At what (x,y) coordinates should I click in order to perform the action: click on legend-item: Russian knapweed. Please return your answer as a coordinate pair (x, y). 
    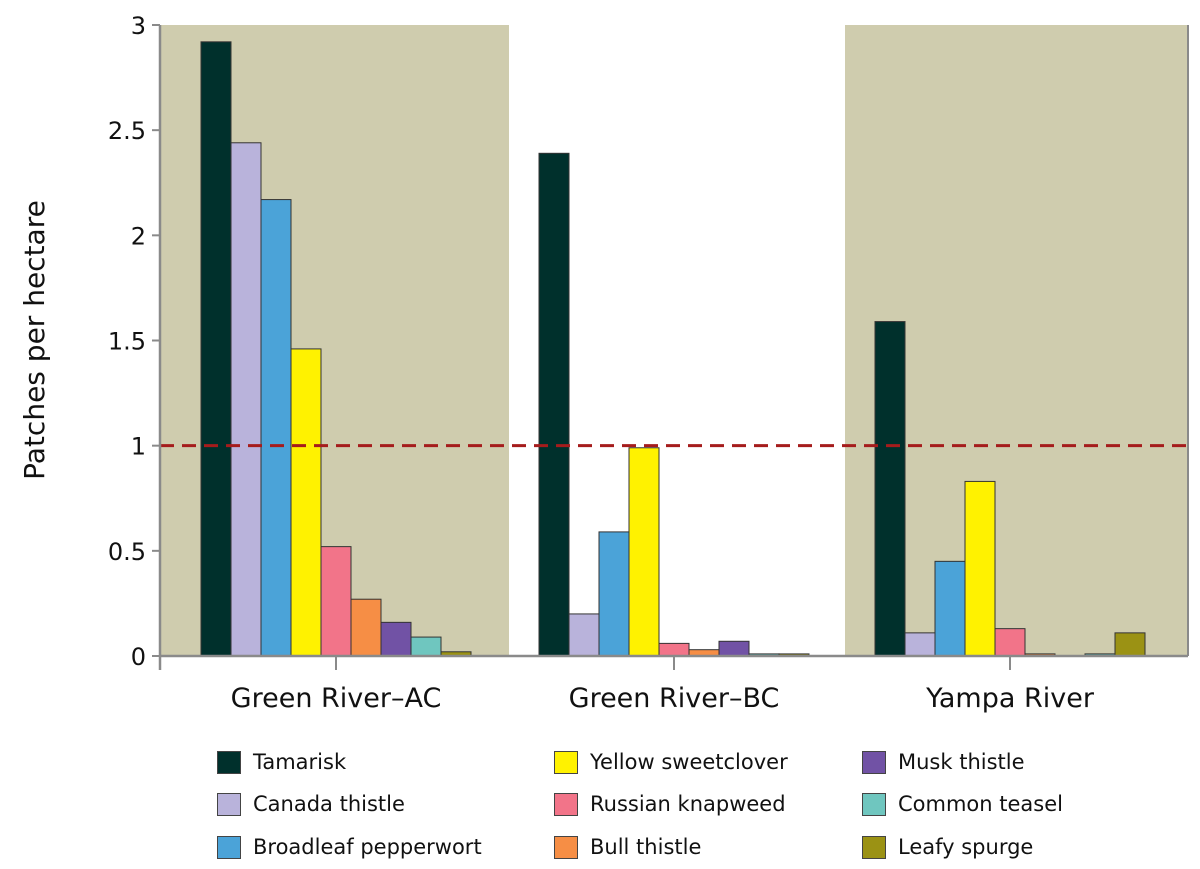
    Looking at the image, I should click on (670, 804).